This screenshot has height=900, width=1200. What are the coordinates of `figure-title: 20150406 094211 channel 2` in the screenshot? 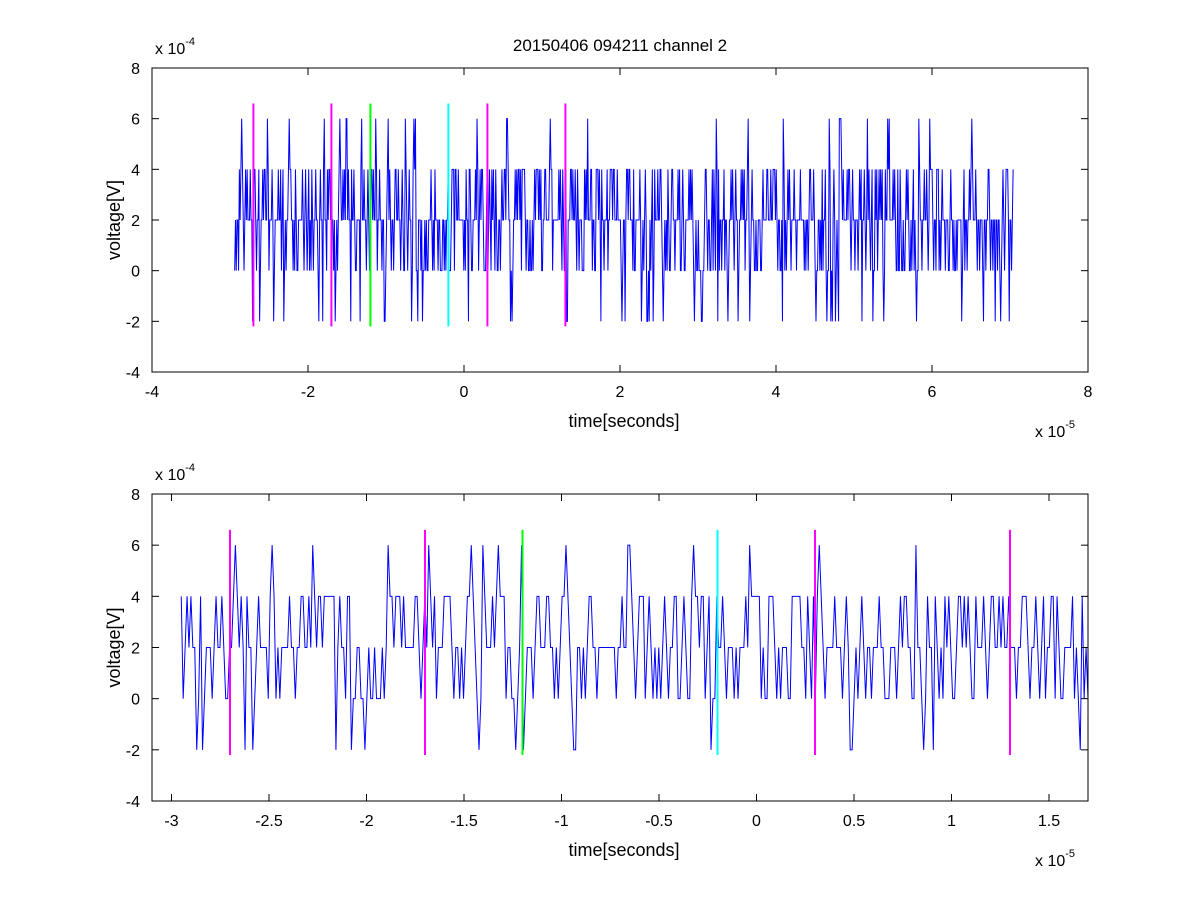 It's located at (620, 45).